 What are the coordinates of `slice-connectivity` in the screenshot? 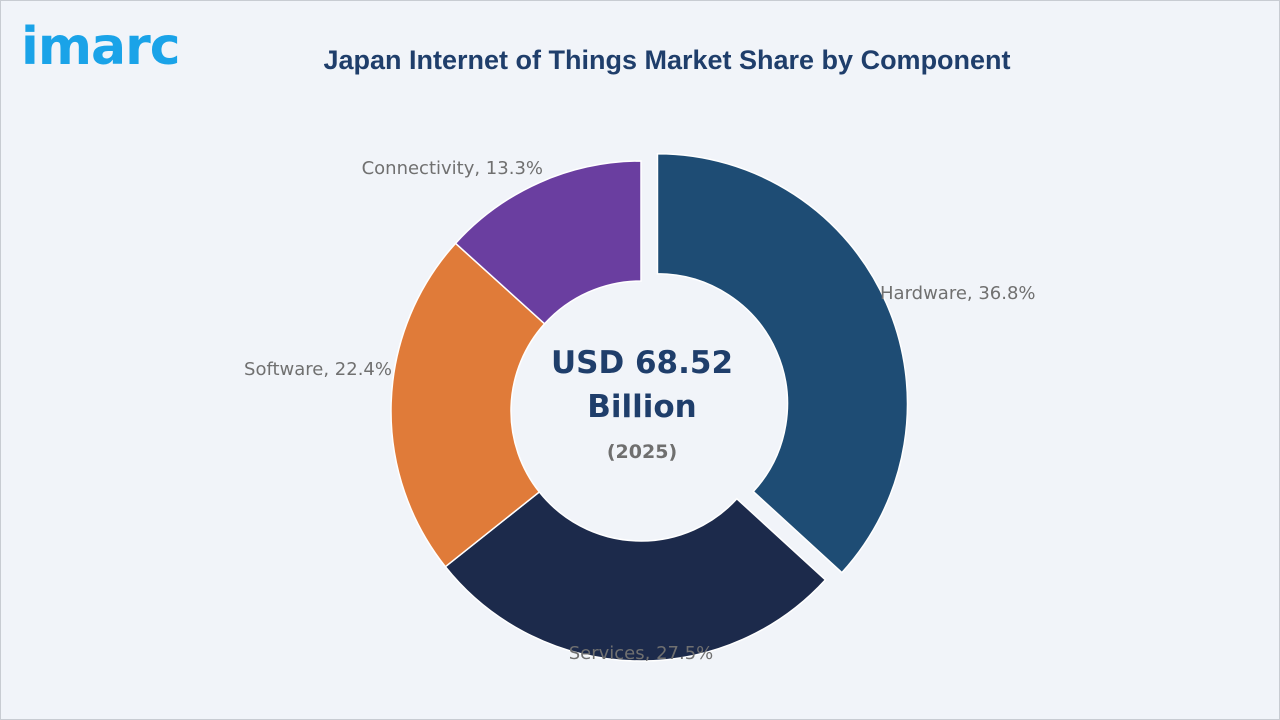 It's located at (548, 242).